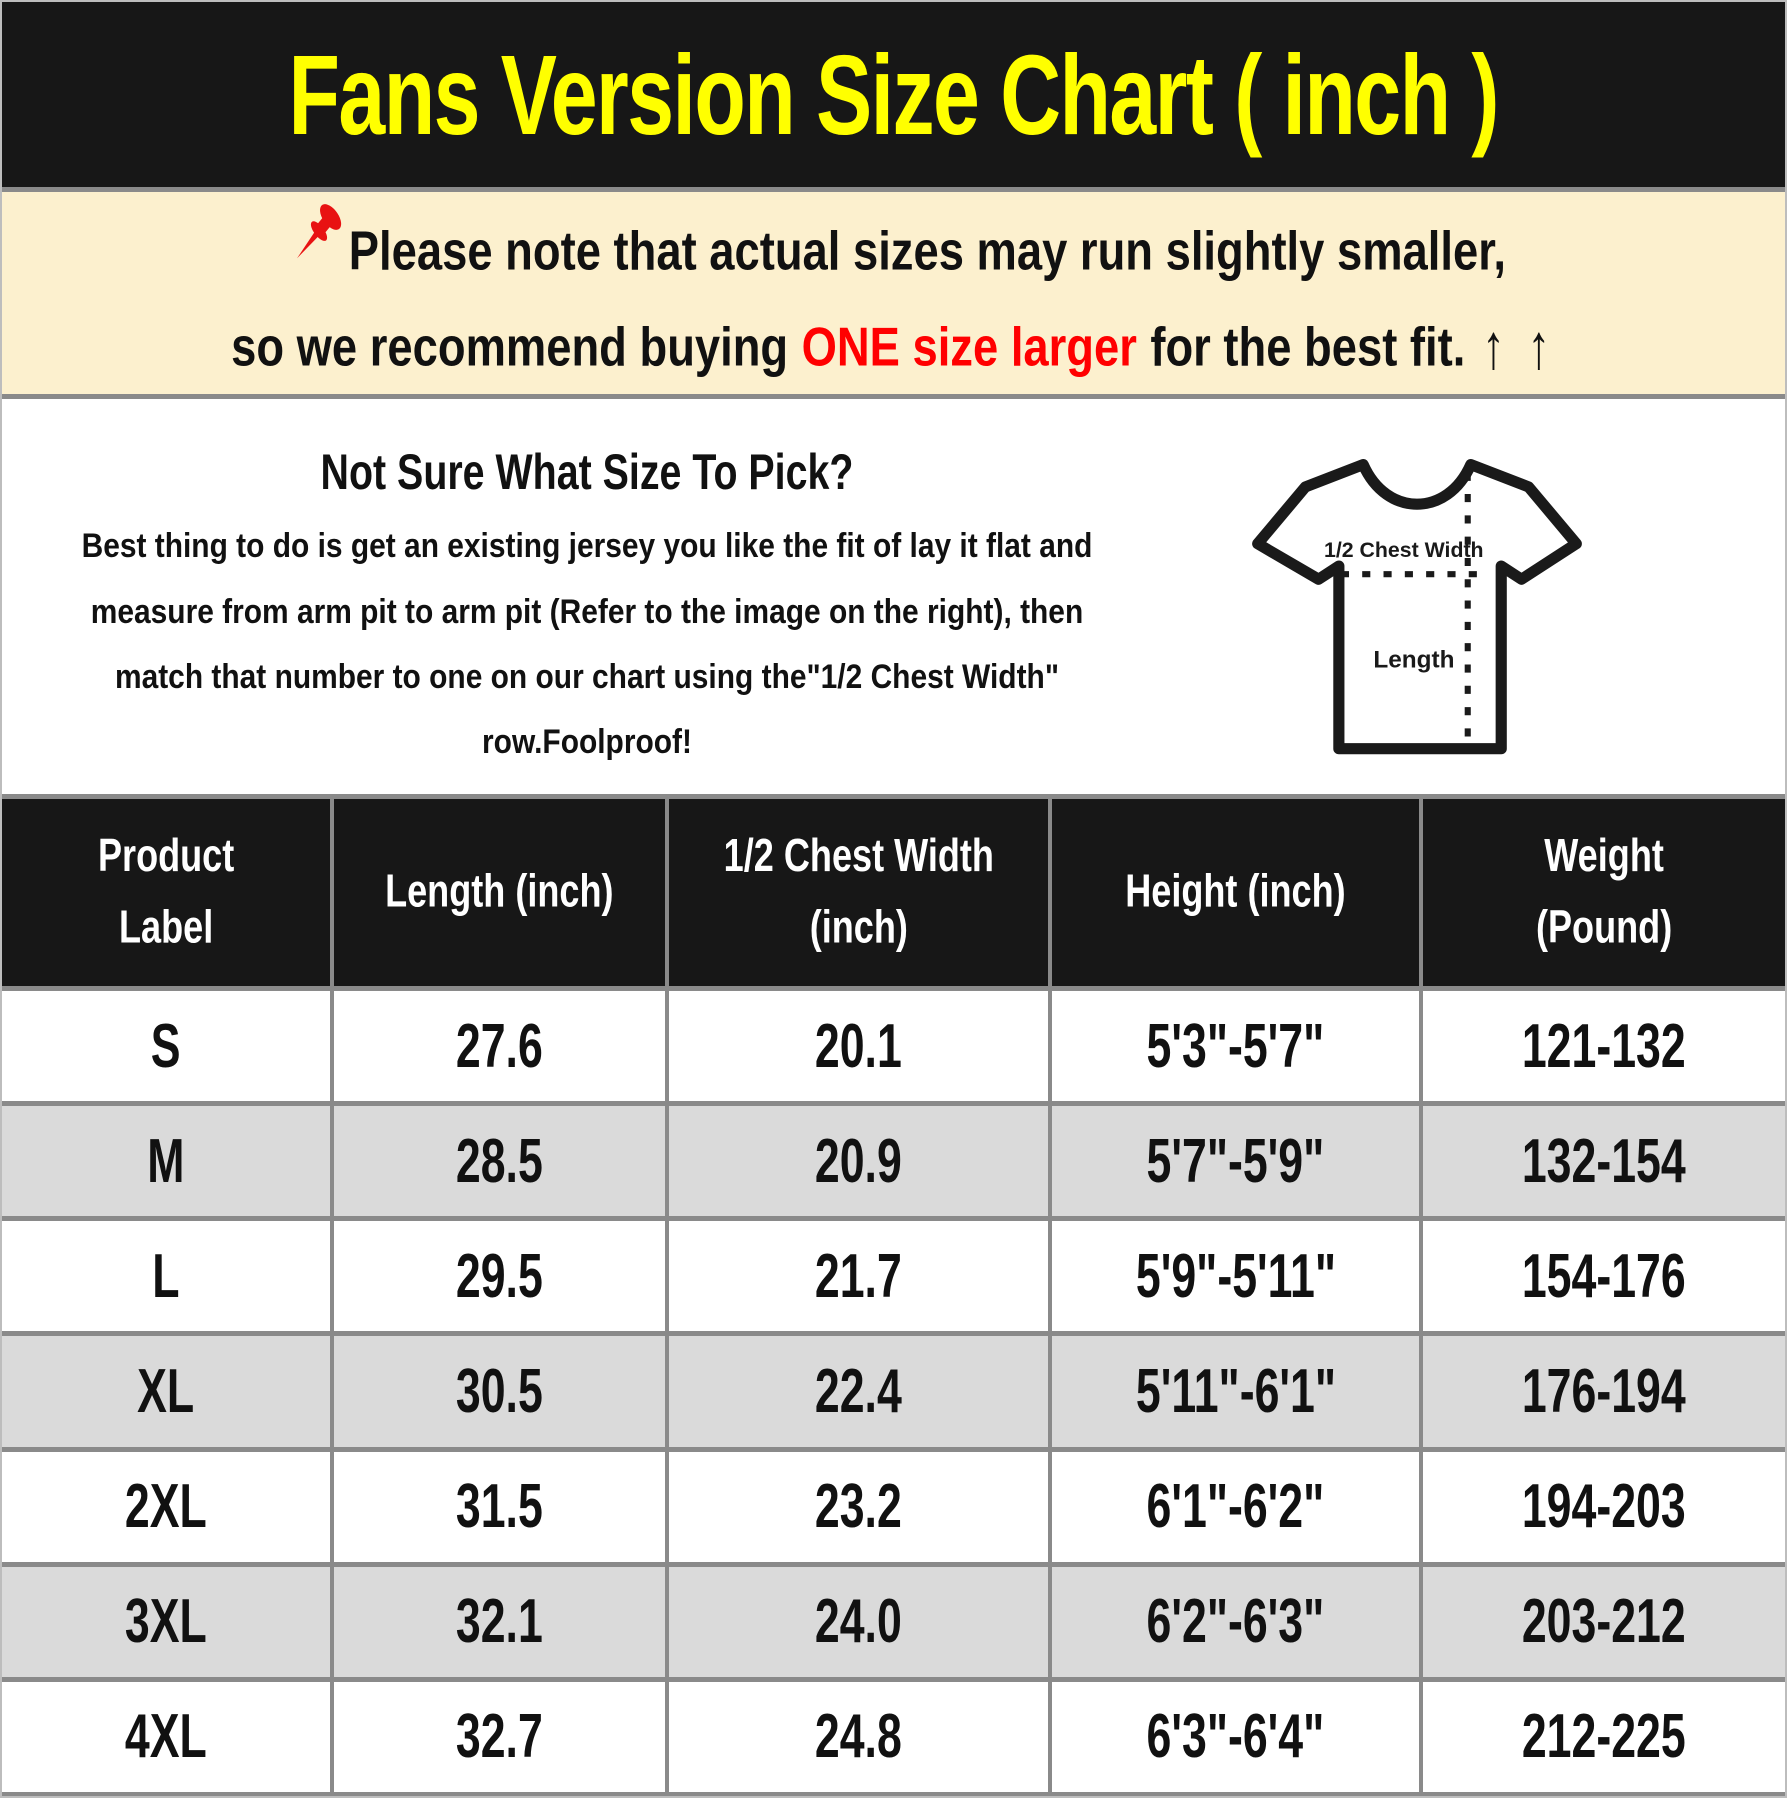 Image resolution: width=1787 pixels, height=1798 pixels. Describe the element at coordinates (1238, 1734) in the screenshot. I see `table-cell: 6'3"-6'4"` at that location.